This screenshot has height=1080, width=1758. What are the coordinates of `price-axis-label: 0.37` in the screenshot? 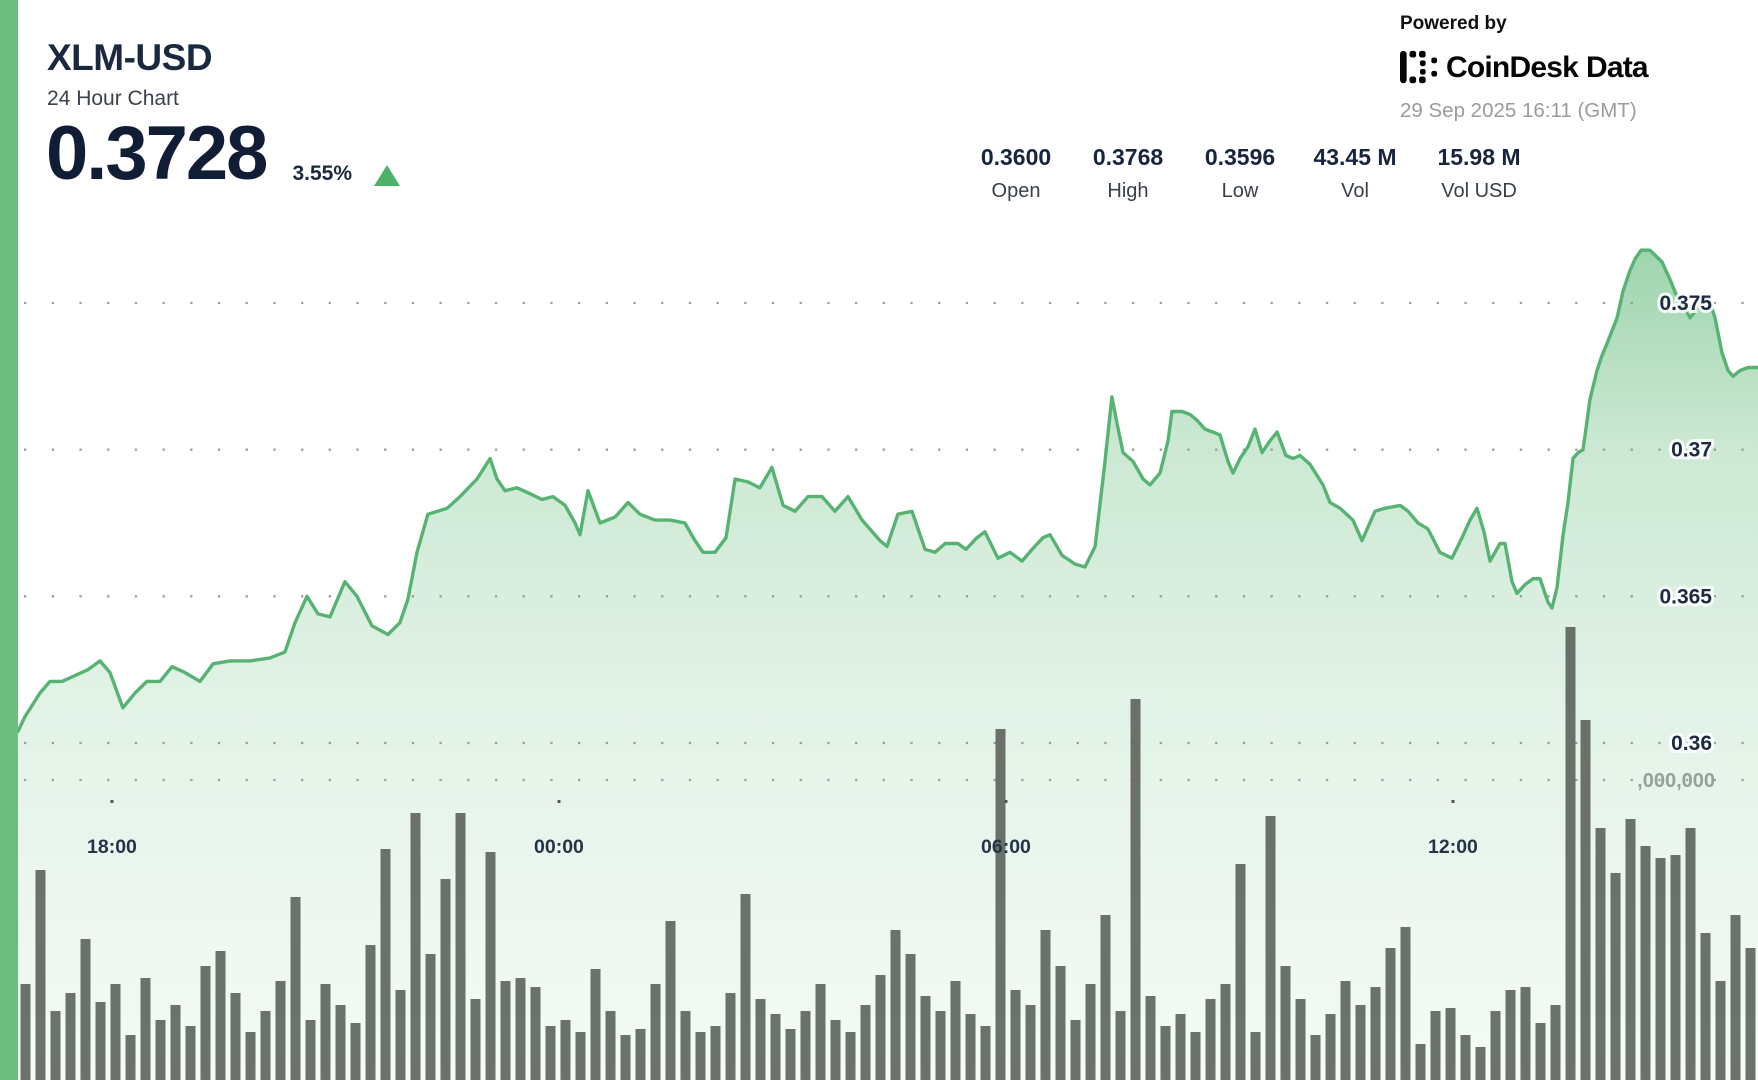 It's located at (1691, 450).